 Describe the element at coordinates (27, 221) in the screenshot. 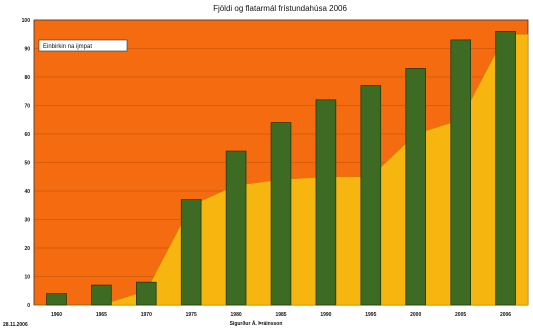

I see `y-tick-label: 30` at that location.